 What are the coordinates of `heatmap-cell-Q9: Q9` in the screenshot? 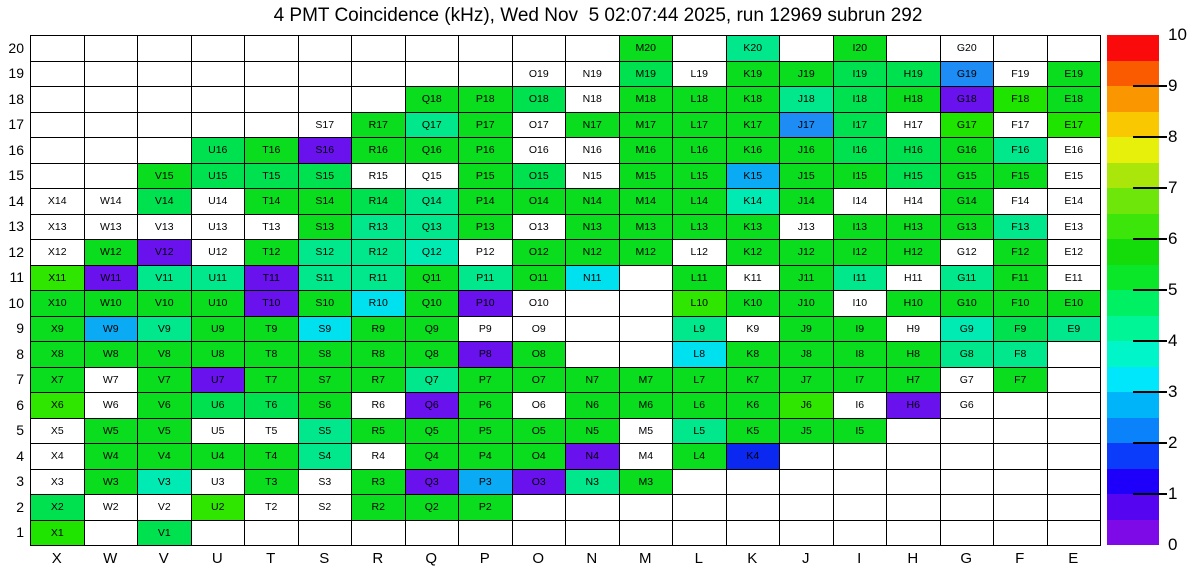 It's located at (432, 329).